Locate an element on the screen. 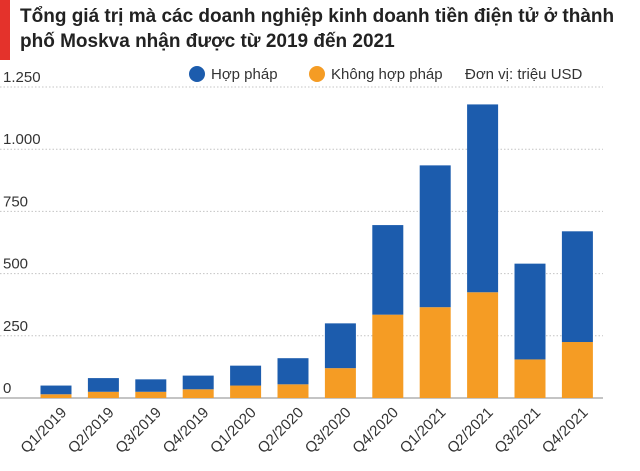 The image size is (640, 471). legend-label: Hợp pháp is located at coordinates (244, 74).